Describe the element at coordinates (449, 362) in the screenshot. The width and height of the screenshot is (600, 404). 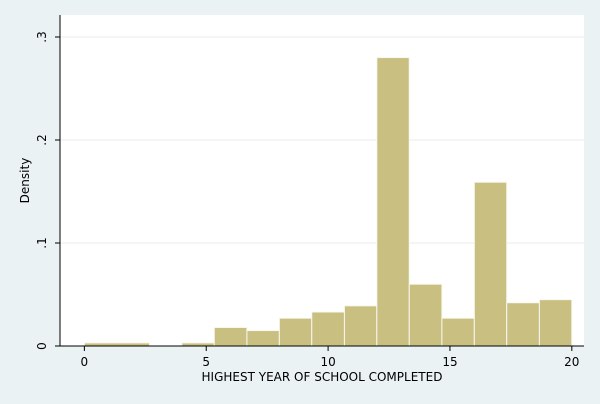
I see `x-tick-label-3: 15` at that location.